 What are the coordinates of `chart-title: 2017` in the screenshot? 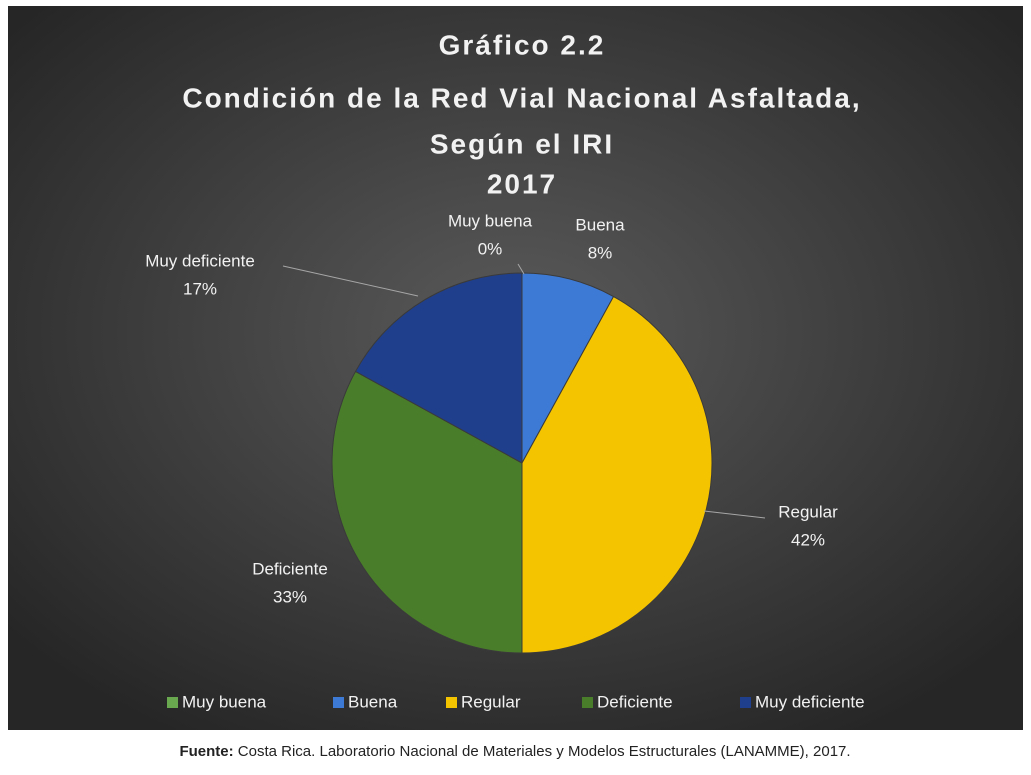 It's located at (522, 183).